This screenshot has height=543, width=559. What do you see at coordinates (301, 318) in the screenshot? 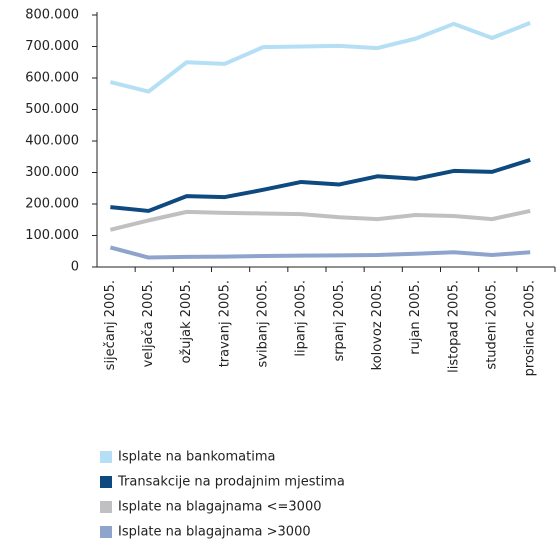
I see `x-tick-label: lipanj 2005.` at bounding box center [301, 318].